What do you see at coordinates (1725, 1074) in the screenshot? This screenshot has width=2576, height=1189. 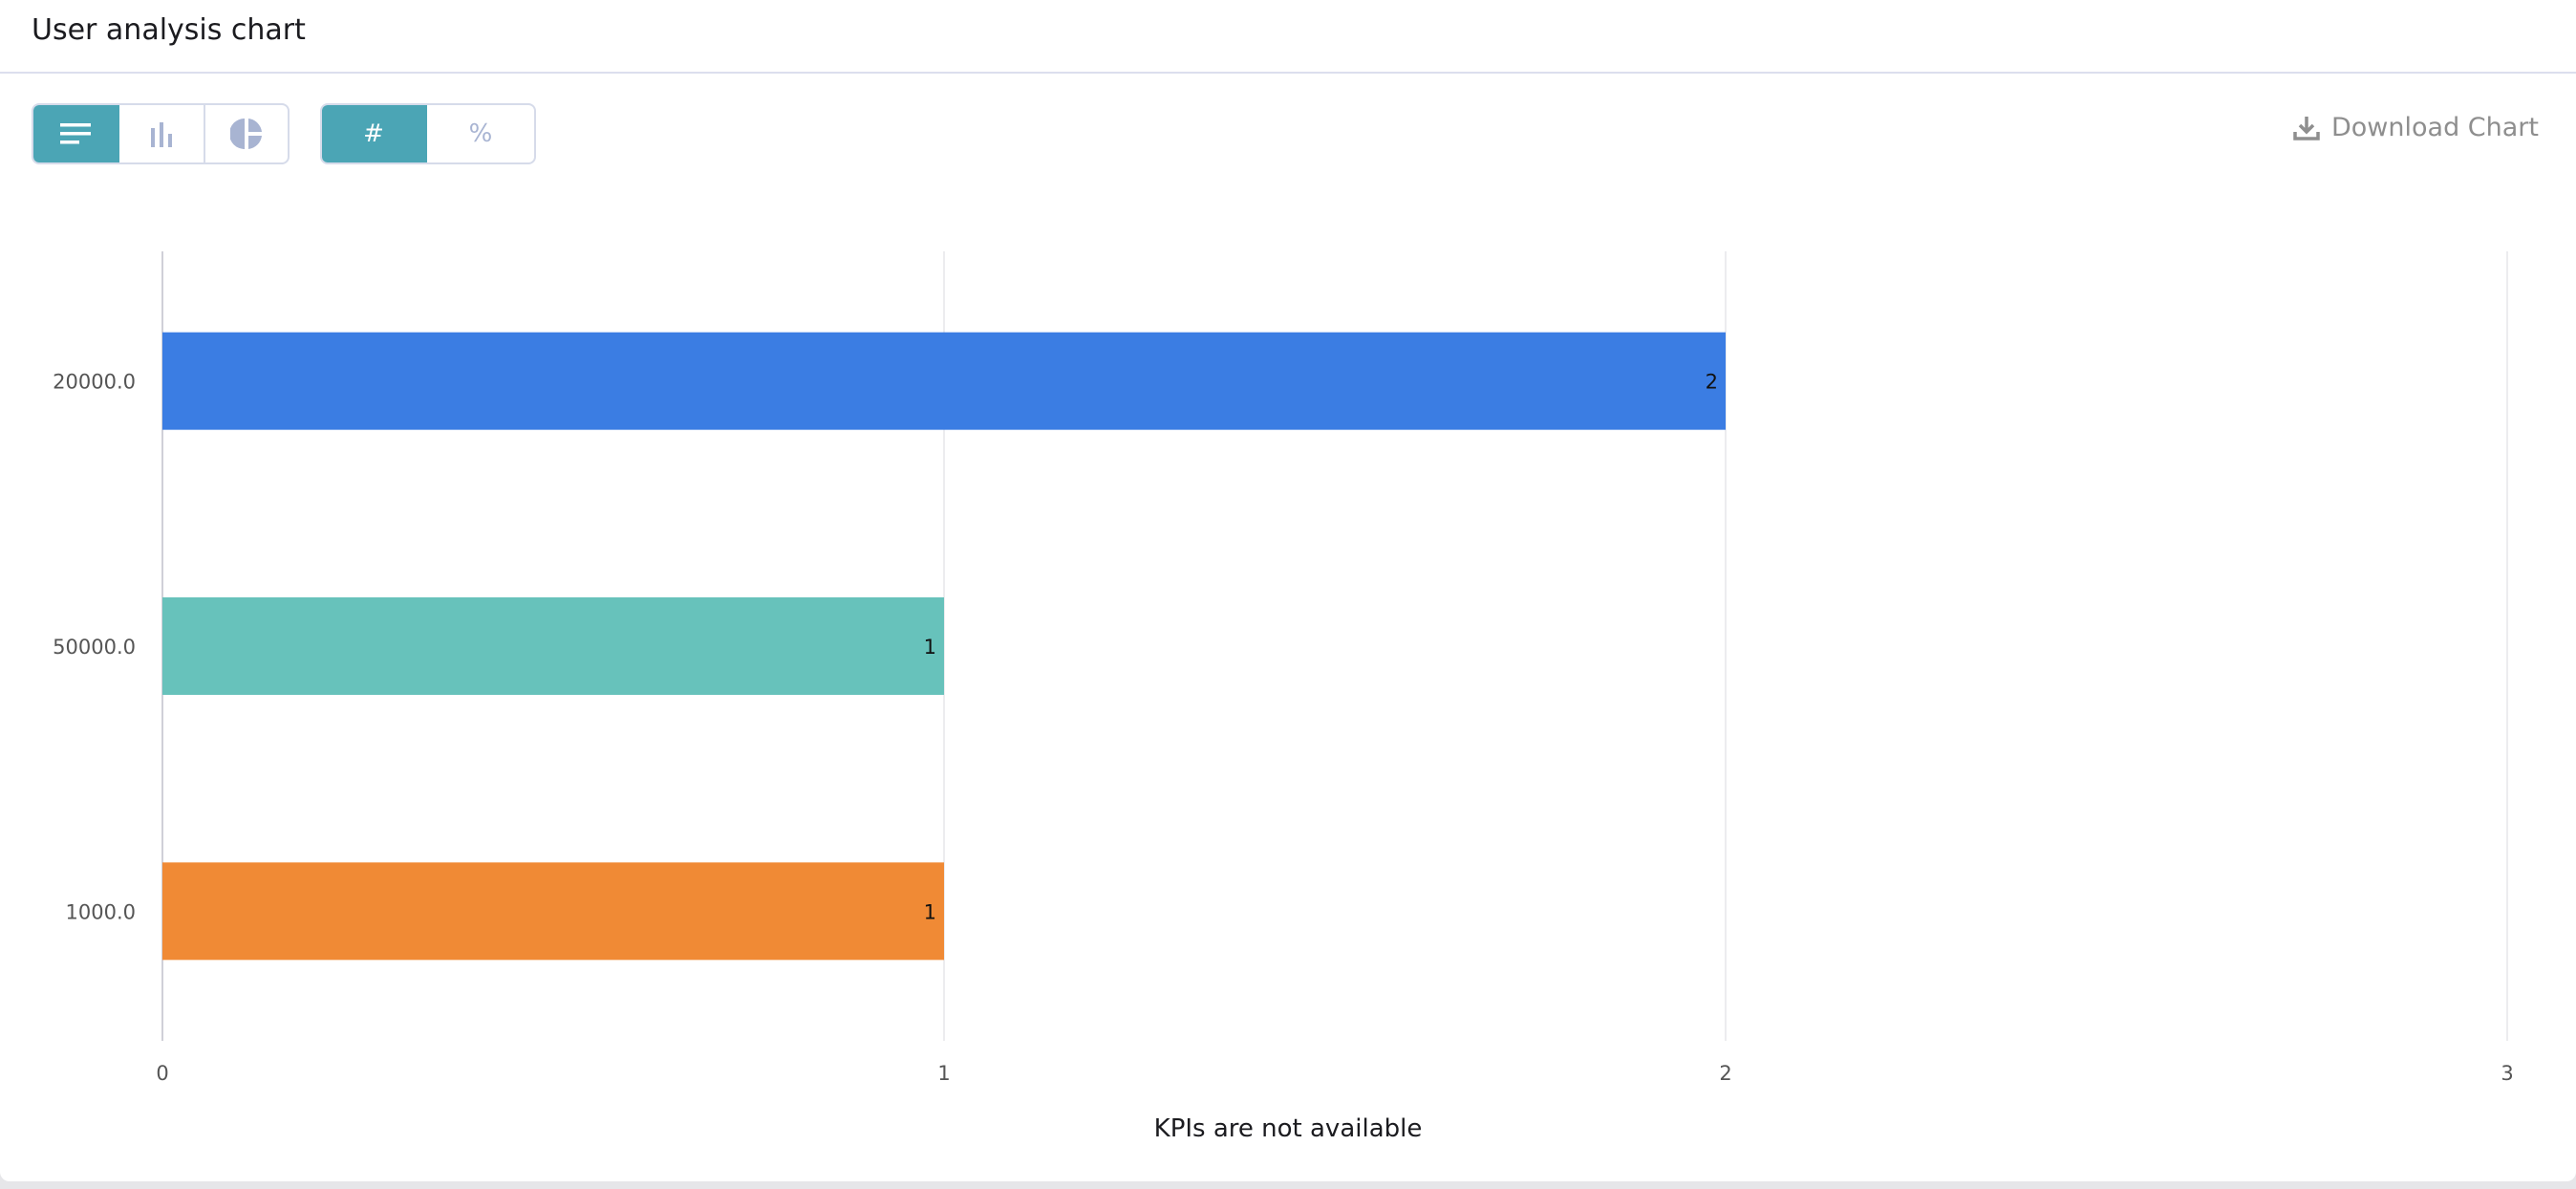 I see `x-tick-label: 2` at bounding box center [1725, 1074].